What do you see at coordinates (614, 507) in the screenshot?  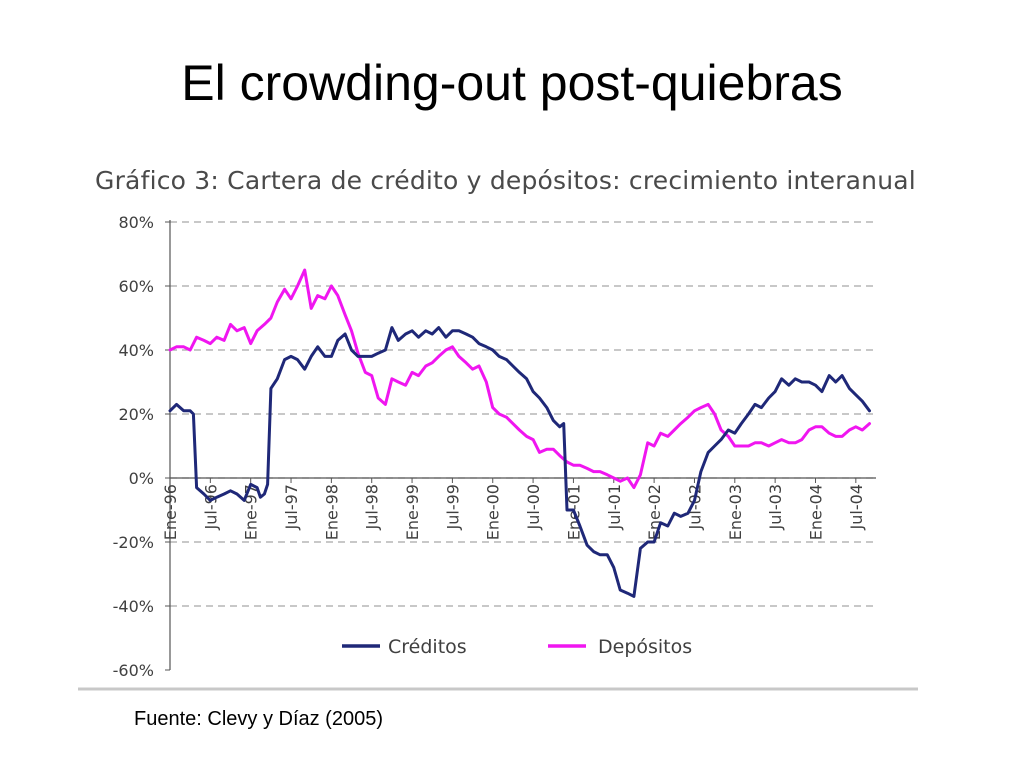 I see `x-tick-label: Jul-01` at bounding box center [614, 507].